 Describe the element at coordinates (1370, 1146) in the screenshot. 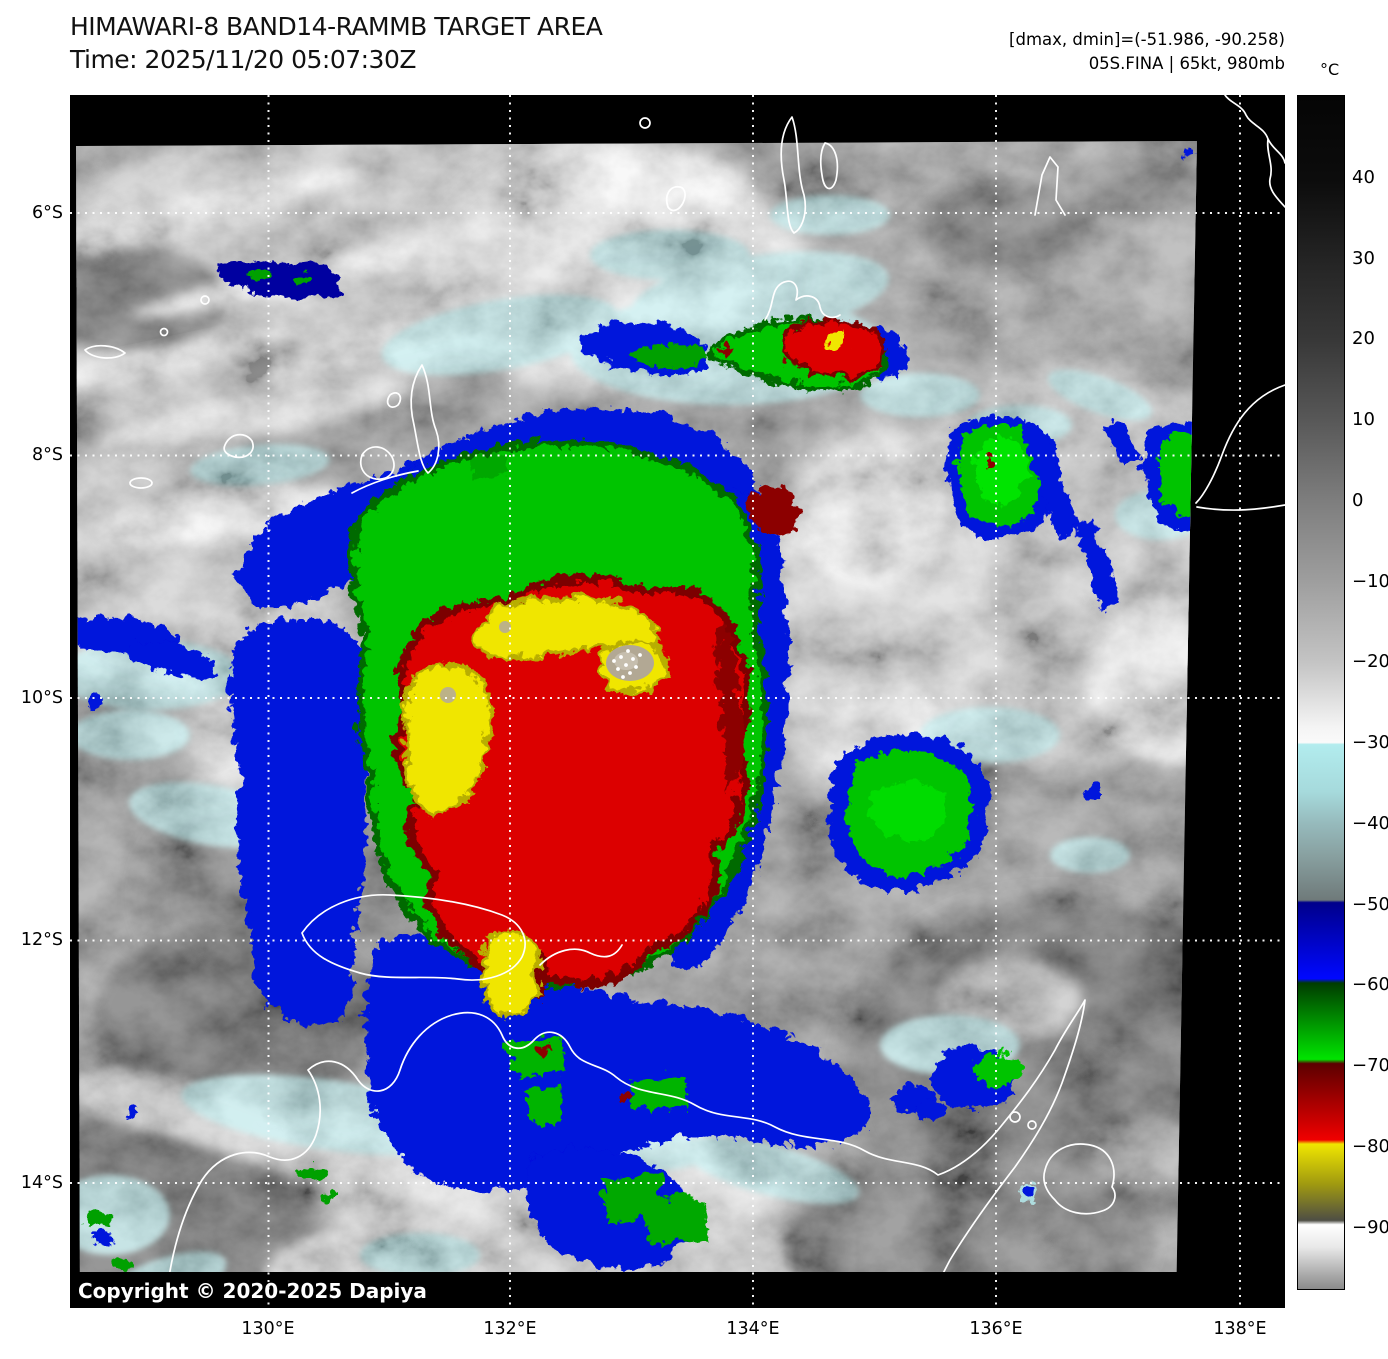

I see `colorbar-tick: −80` at that location.